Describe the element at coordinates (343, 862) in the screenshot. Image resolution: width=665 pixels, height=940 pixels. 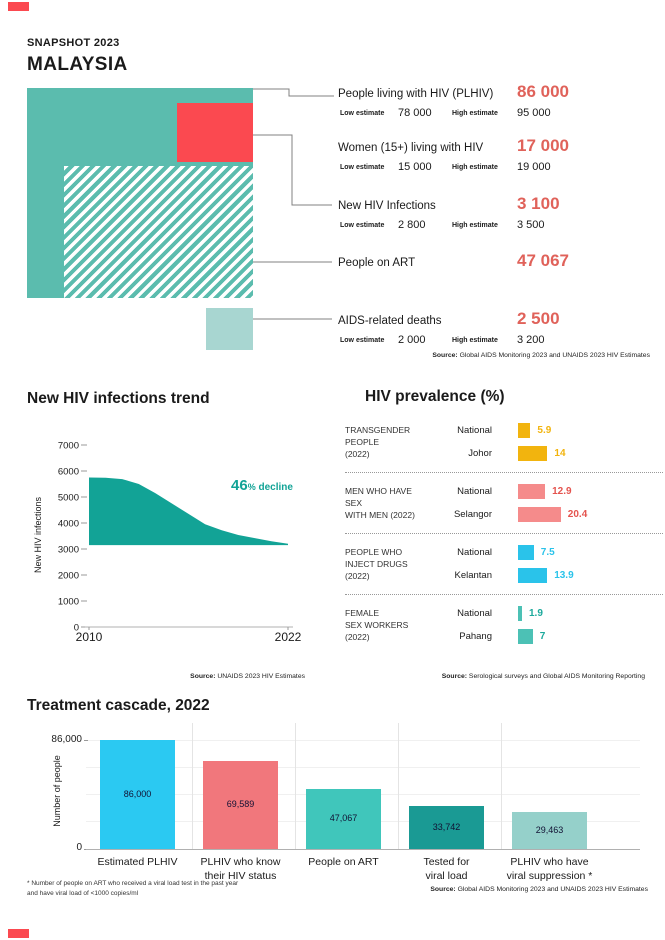
I see `cascade-category-label: People on ART` at that location.